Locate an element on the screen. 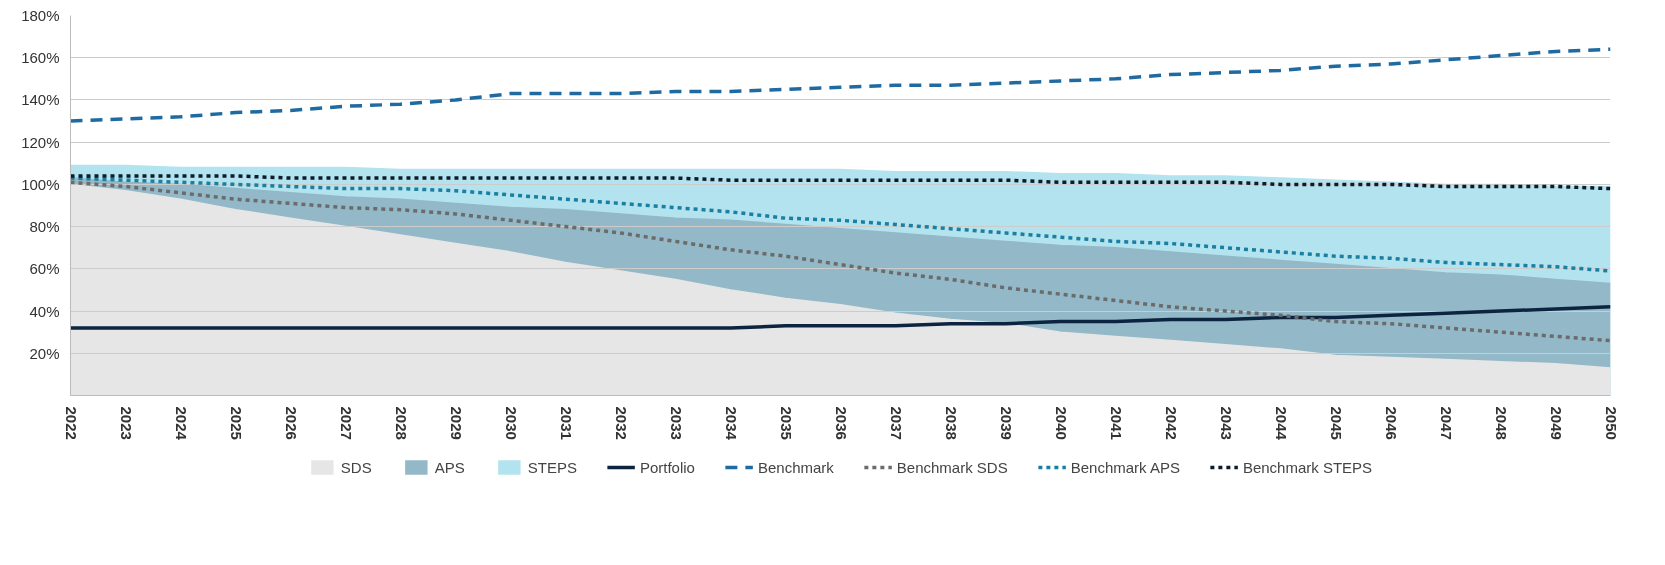  x-tick-label: 2027 is located at coordinates (346, 423).